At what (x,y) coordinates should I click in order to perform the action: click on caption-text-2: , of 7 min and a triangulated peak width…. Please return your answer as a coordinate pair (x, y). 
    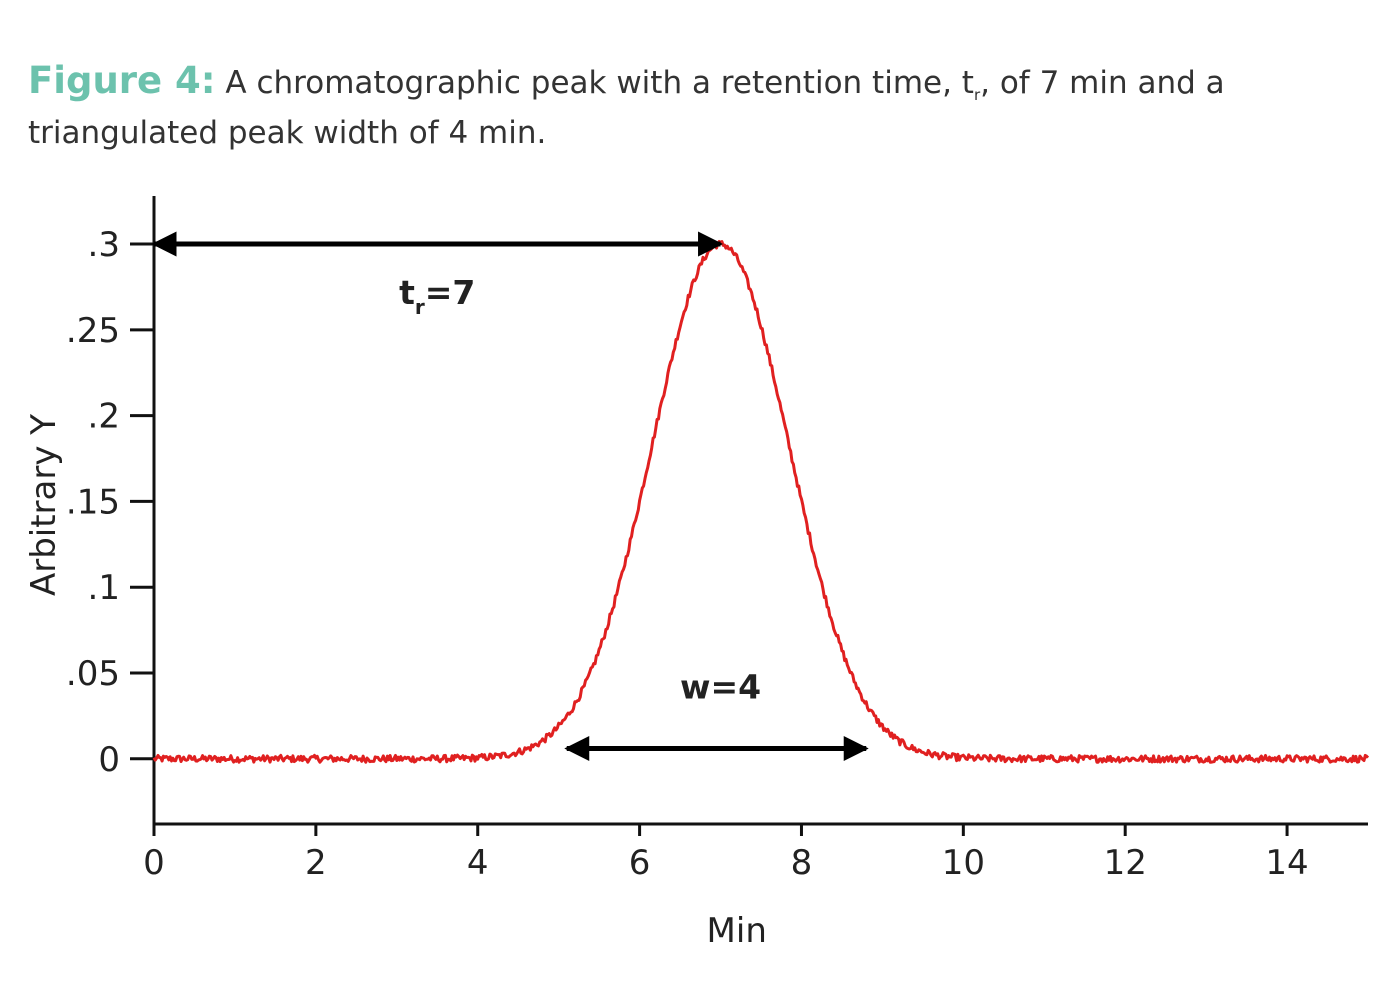
    Looking at the image, I should click on (626, 108).